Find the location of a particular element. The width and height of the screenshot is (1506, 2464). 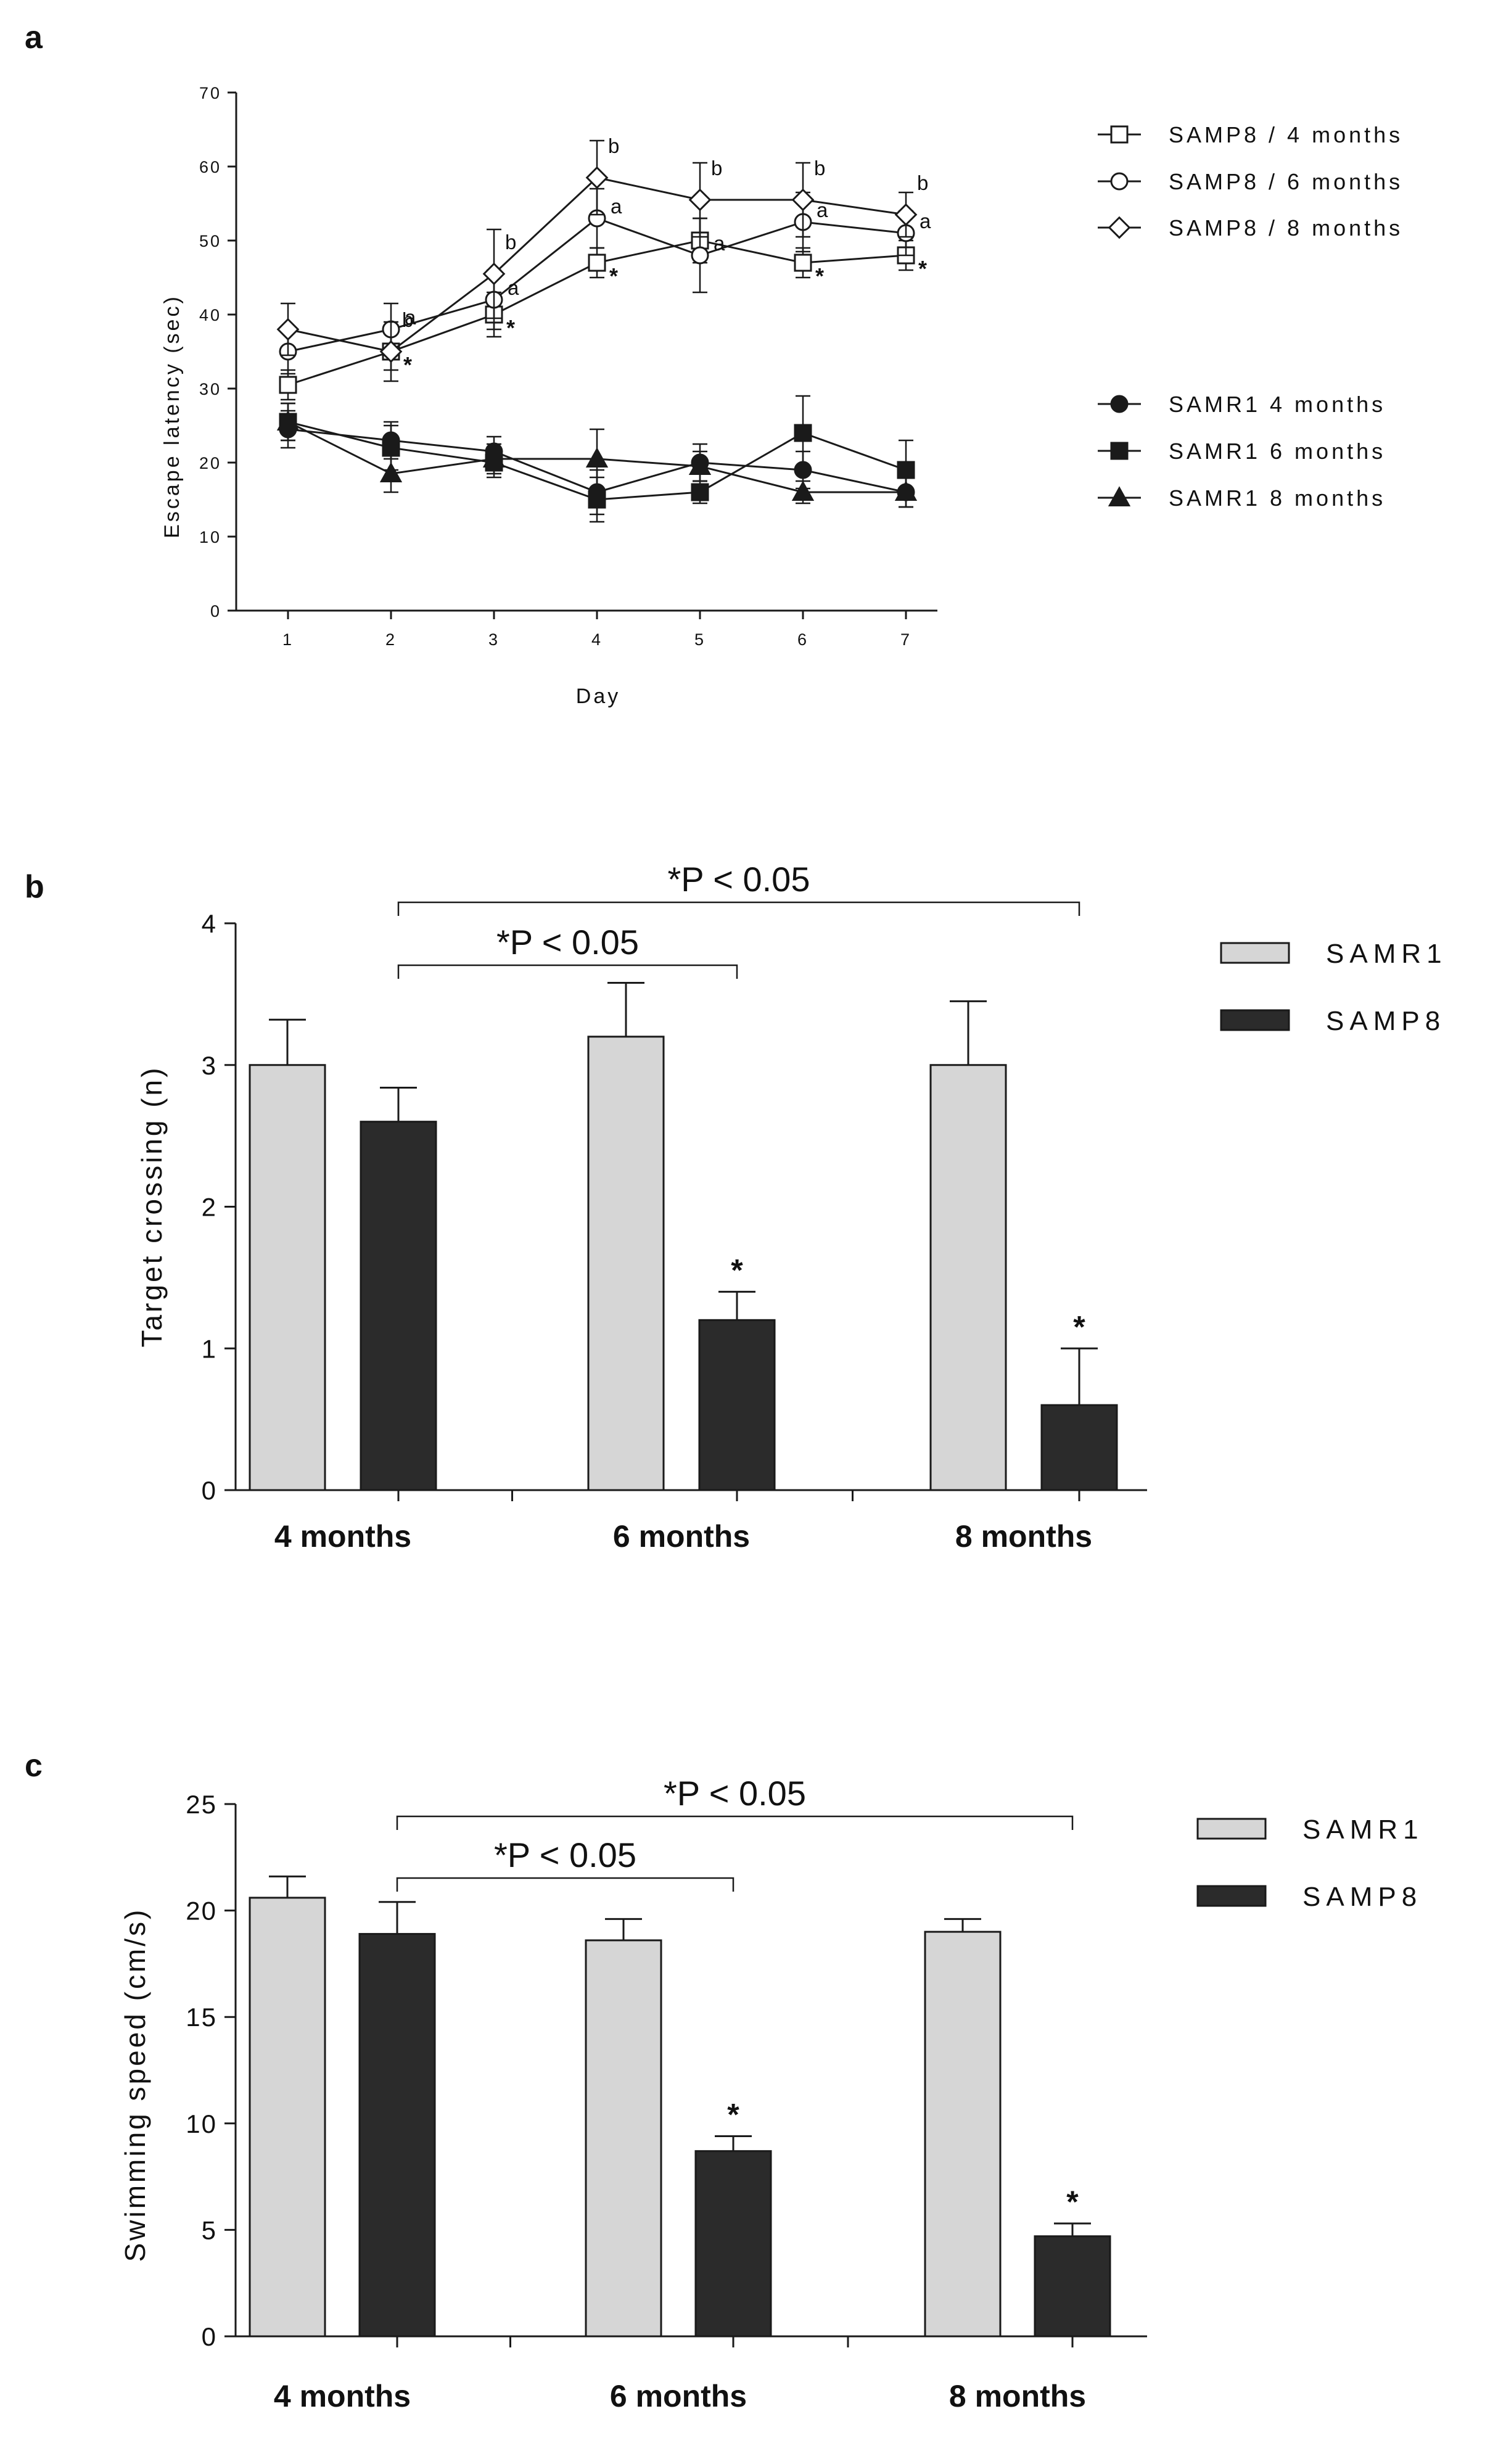

panel-c-category-label: 6 months is located at coordinates (678, 2396).